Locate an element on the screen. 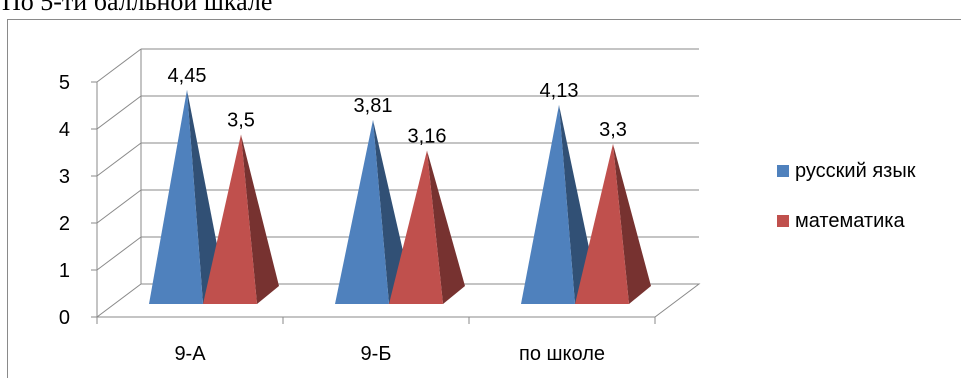 The width and height of the screenshot is (962, 378). x-tick-label: 9-А is located at coordinates (190, 354).